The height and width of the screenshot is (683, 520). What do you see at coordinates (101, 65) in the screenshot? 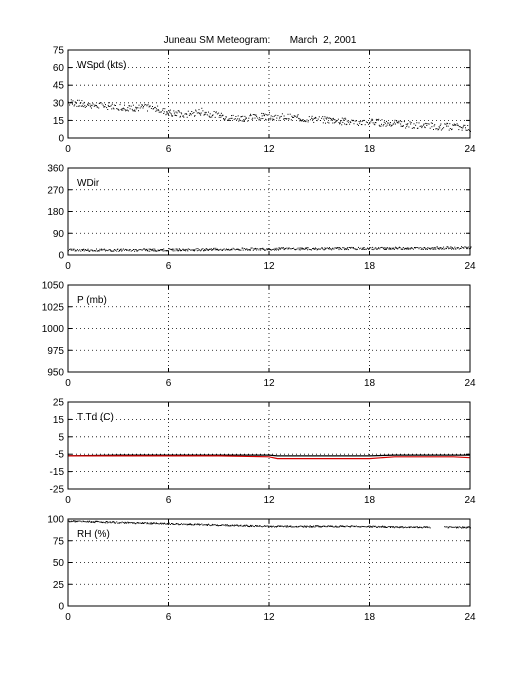
I see `panel-label-wspd-kts: WSpd (kts)` at bounding box center [101, 65].